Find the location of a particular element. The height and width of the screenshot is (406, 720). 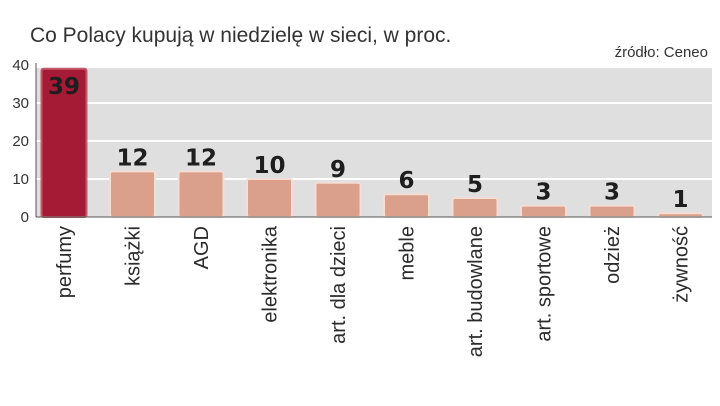

y-tick-label: 10 is located at coordinates (20, 179).